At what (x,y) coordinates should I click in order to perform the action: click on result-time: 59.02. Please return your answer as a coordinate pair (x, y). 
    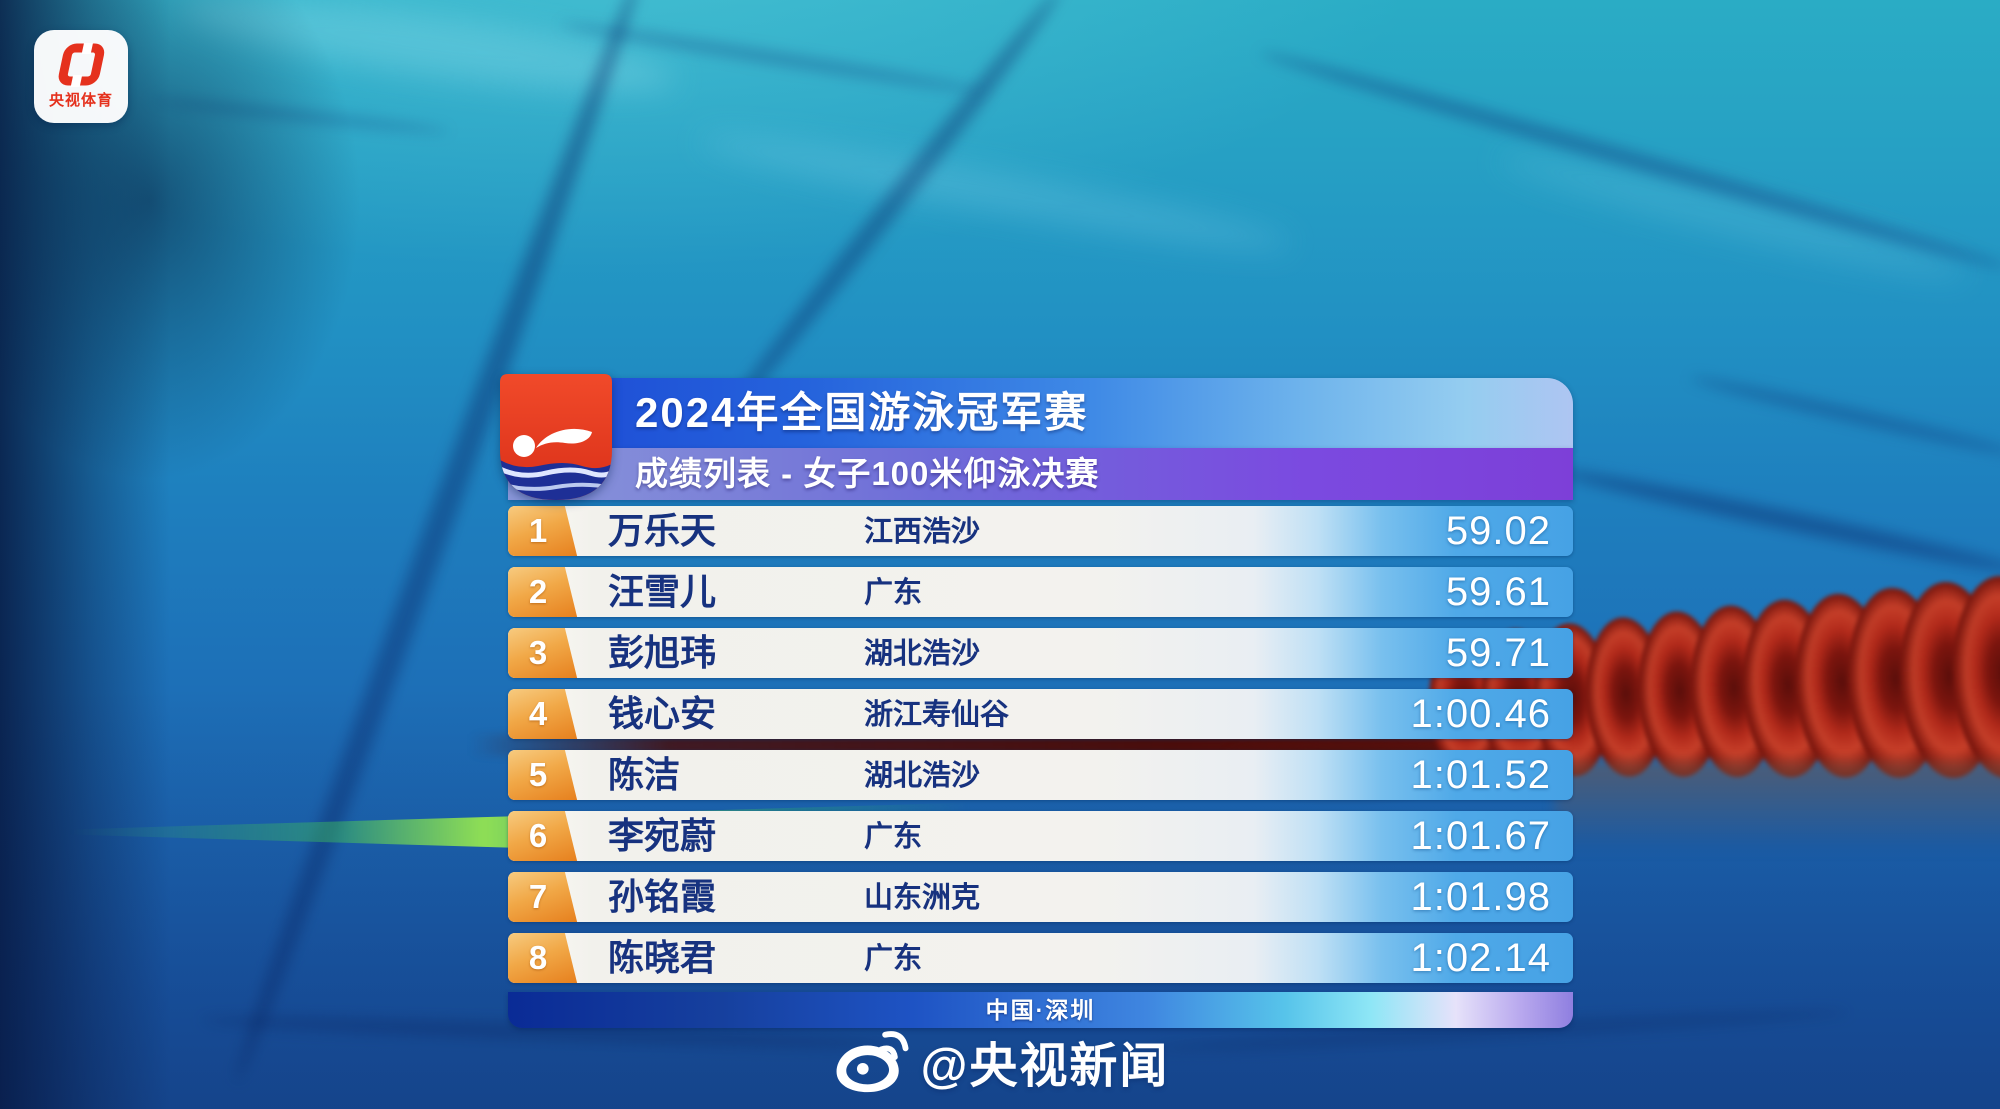
    Looking at the image, I should click on (1498, 531).